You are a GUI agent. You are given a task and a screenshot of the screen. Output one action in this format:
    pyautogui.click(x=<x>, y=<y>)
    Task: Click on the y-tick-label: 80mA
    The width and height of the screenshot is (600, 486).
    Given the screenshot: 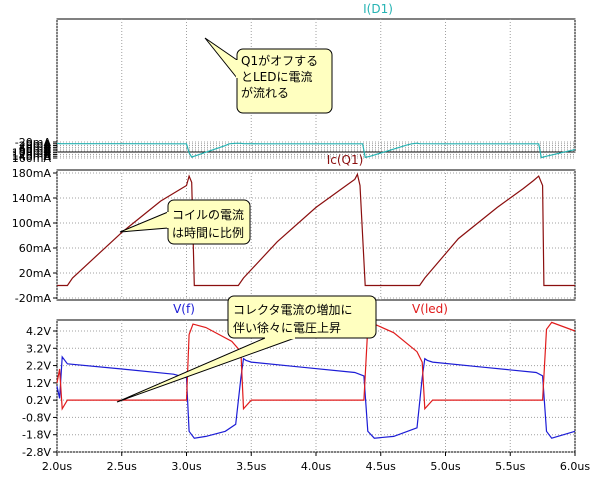 What is the action you would take?
    pyautogui.click(x=35, y=151)
    